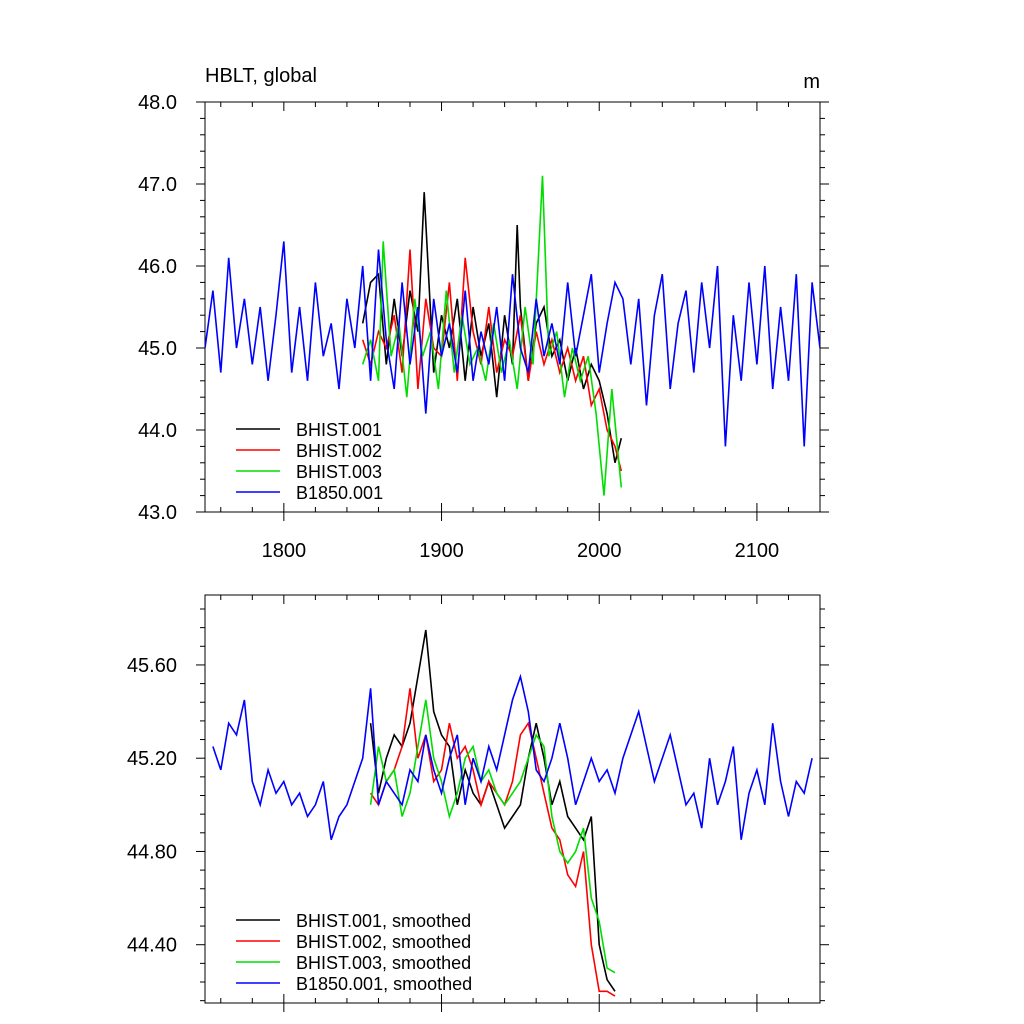  I want to click on series-line-bhist-002-smoothed, so click(492, 842).